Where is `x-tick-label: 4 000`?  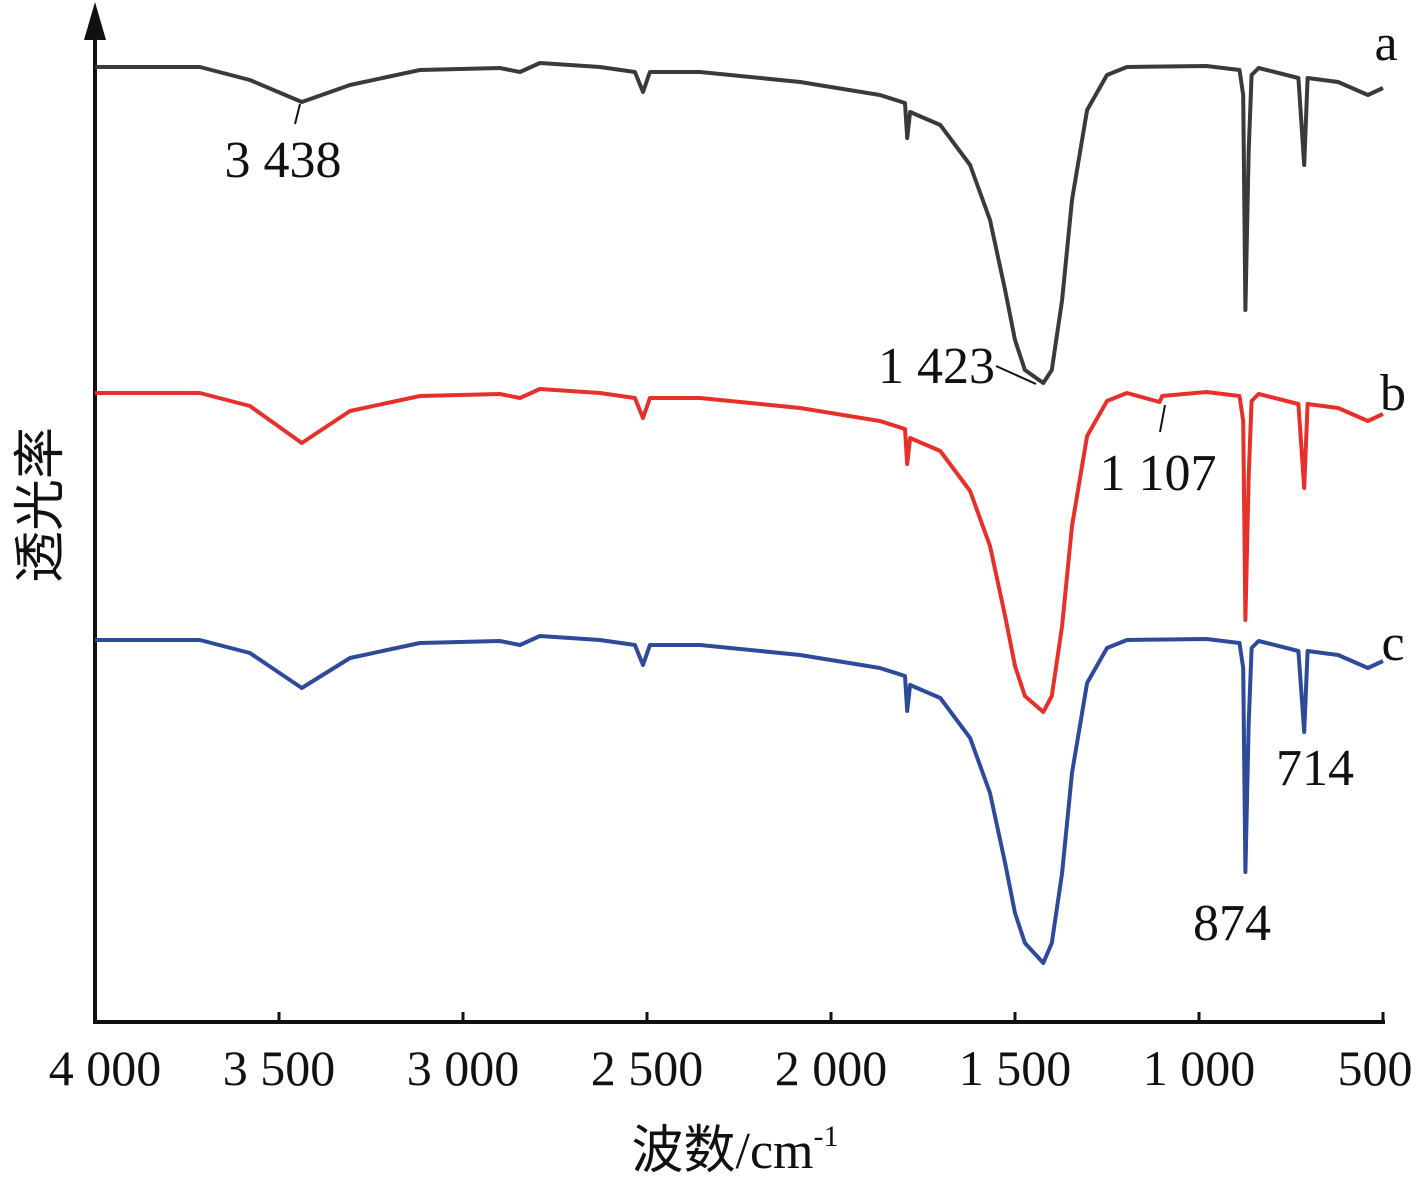 x-tick-label: 4 000 is located at coordinates (105, 1068).